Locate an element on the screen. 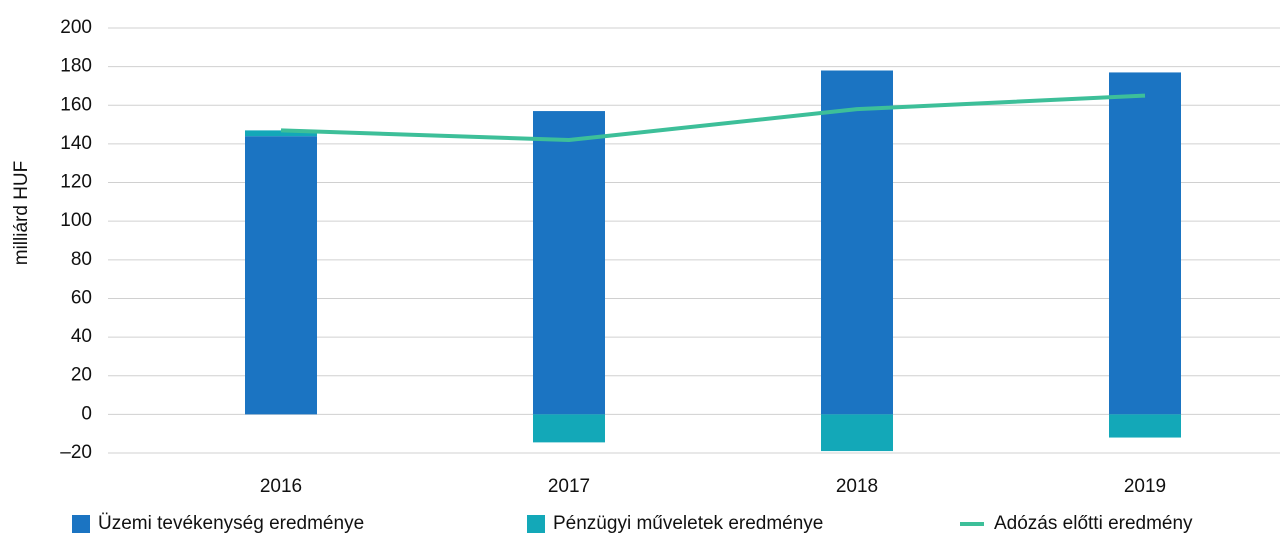 Image resolution: width=1283 pixels, height=541 pixels. legend-label: Adózás előtti eredmény is located at coordinates (1093, 523).